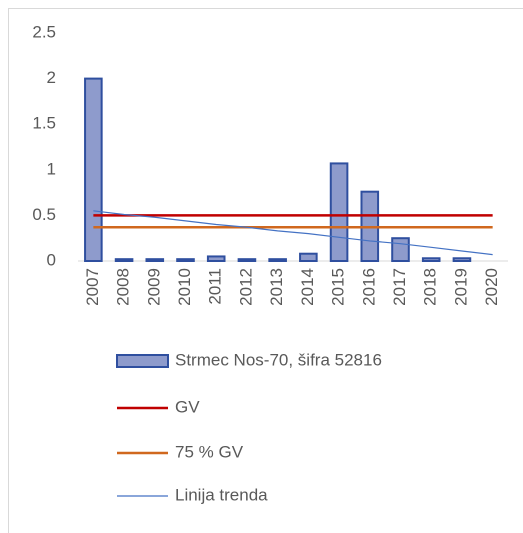  What do you see at coordinates (51, 168) in the screenshot?
I see `y-tick-label: 1` at bounding box center [51, 168].